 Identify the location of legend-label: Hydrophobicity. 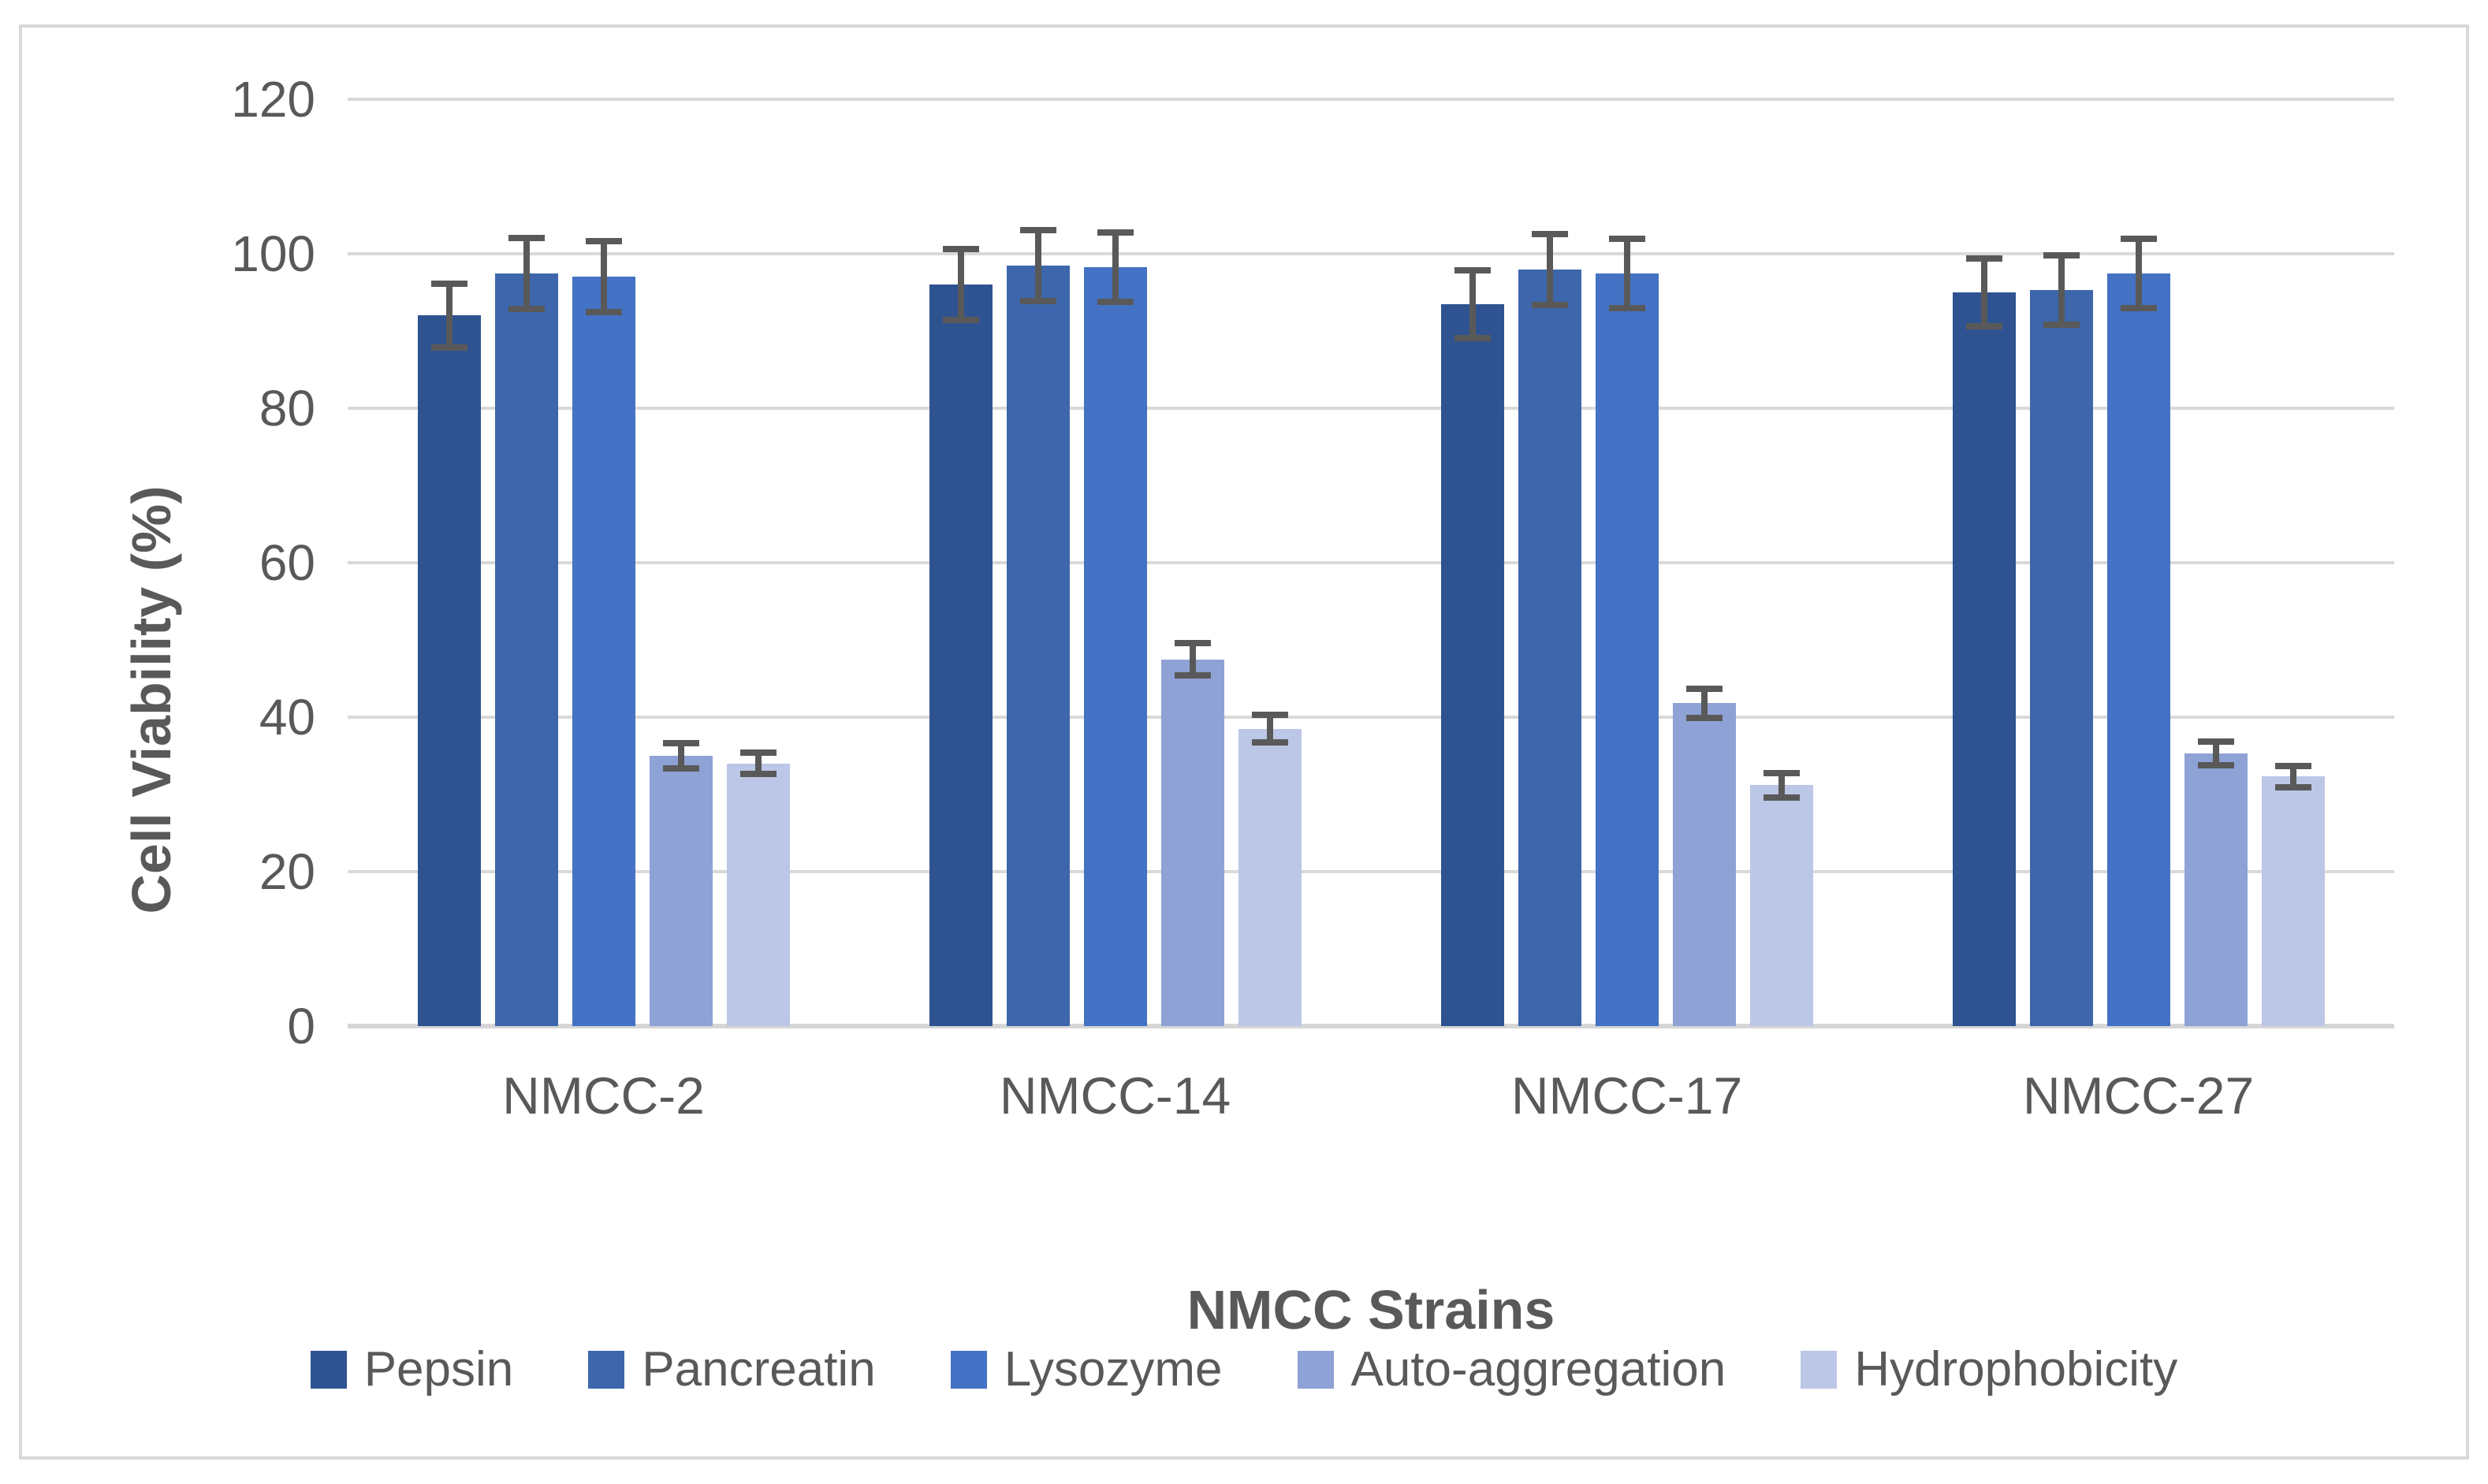
(2016, 1369).